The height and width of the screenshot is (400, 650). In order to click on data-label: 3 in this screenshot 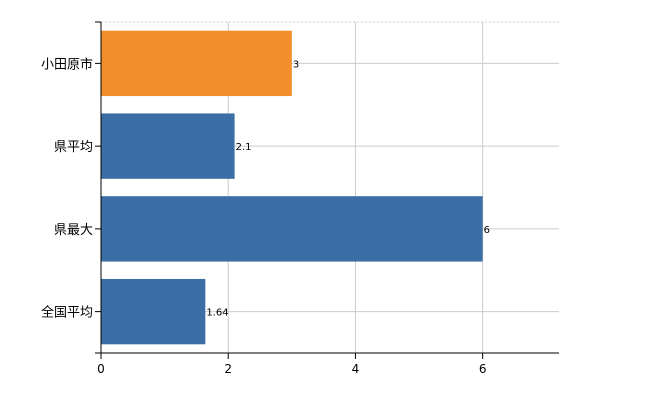, I will do `click(296, 64)`.